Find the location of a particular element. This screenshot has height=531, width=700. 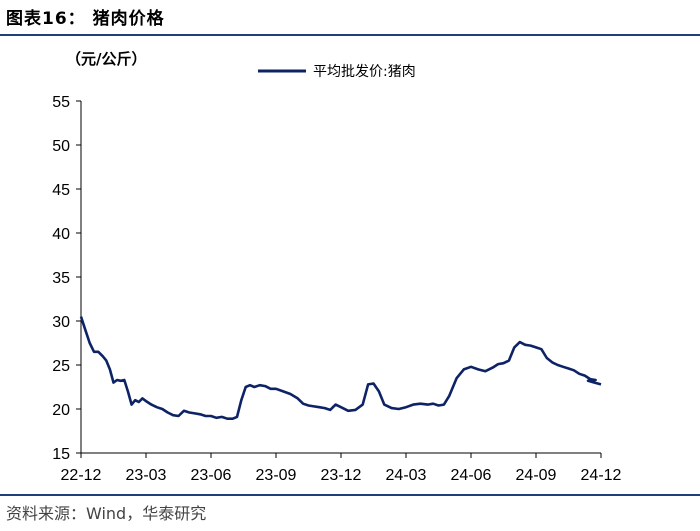

x-tick-label: 23-03 is located at coordinates (146, 475).